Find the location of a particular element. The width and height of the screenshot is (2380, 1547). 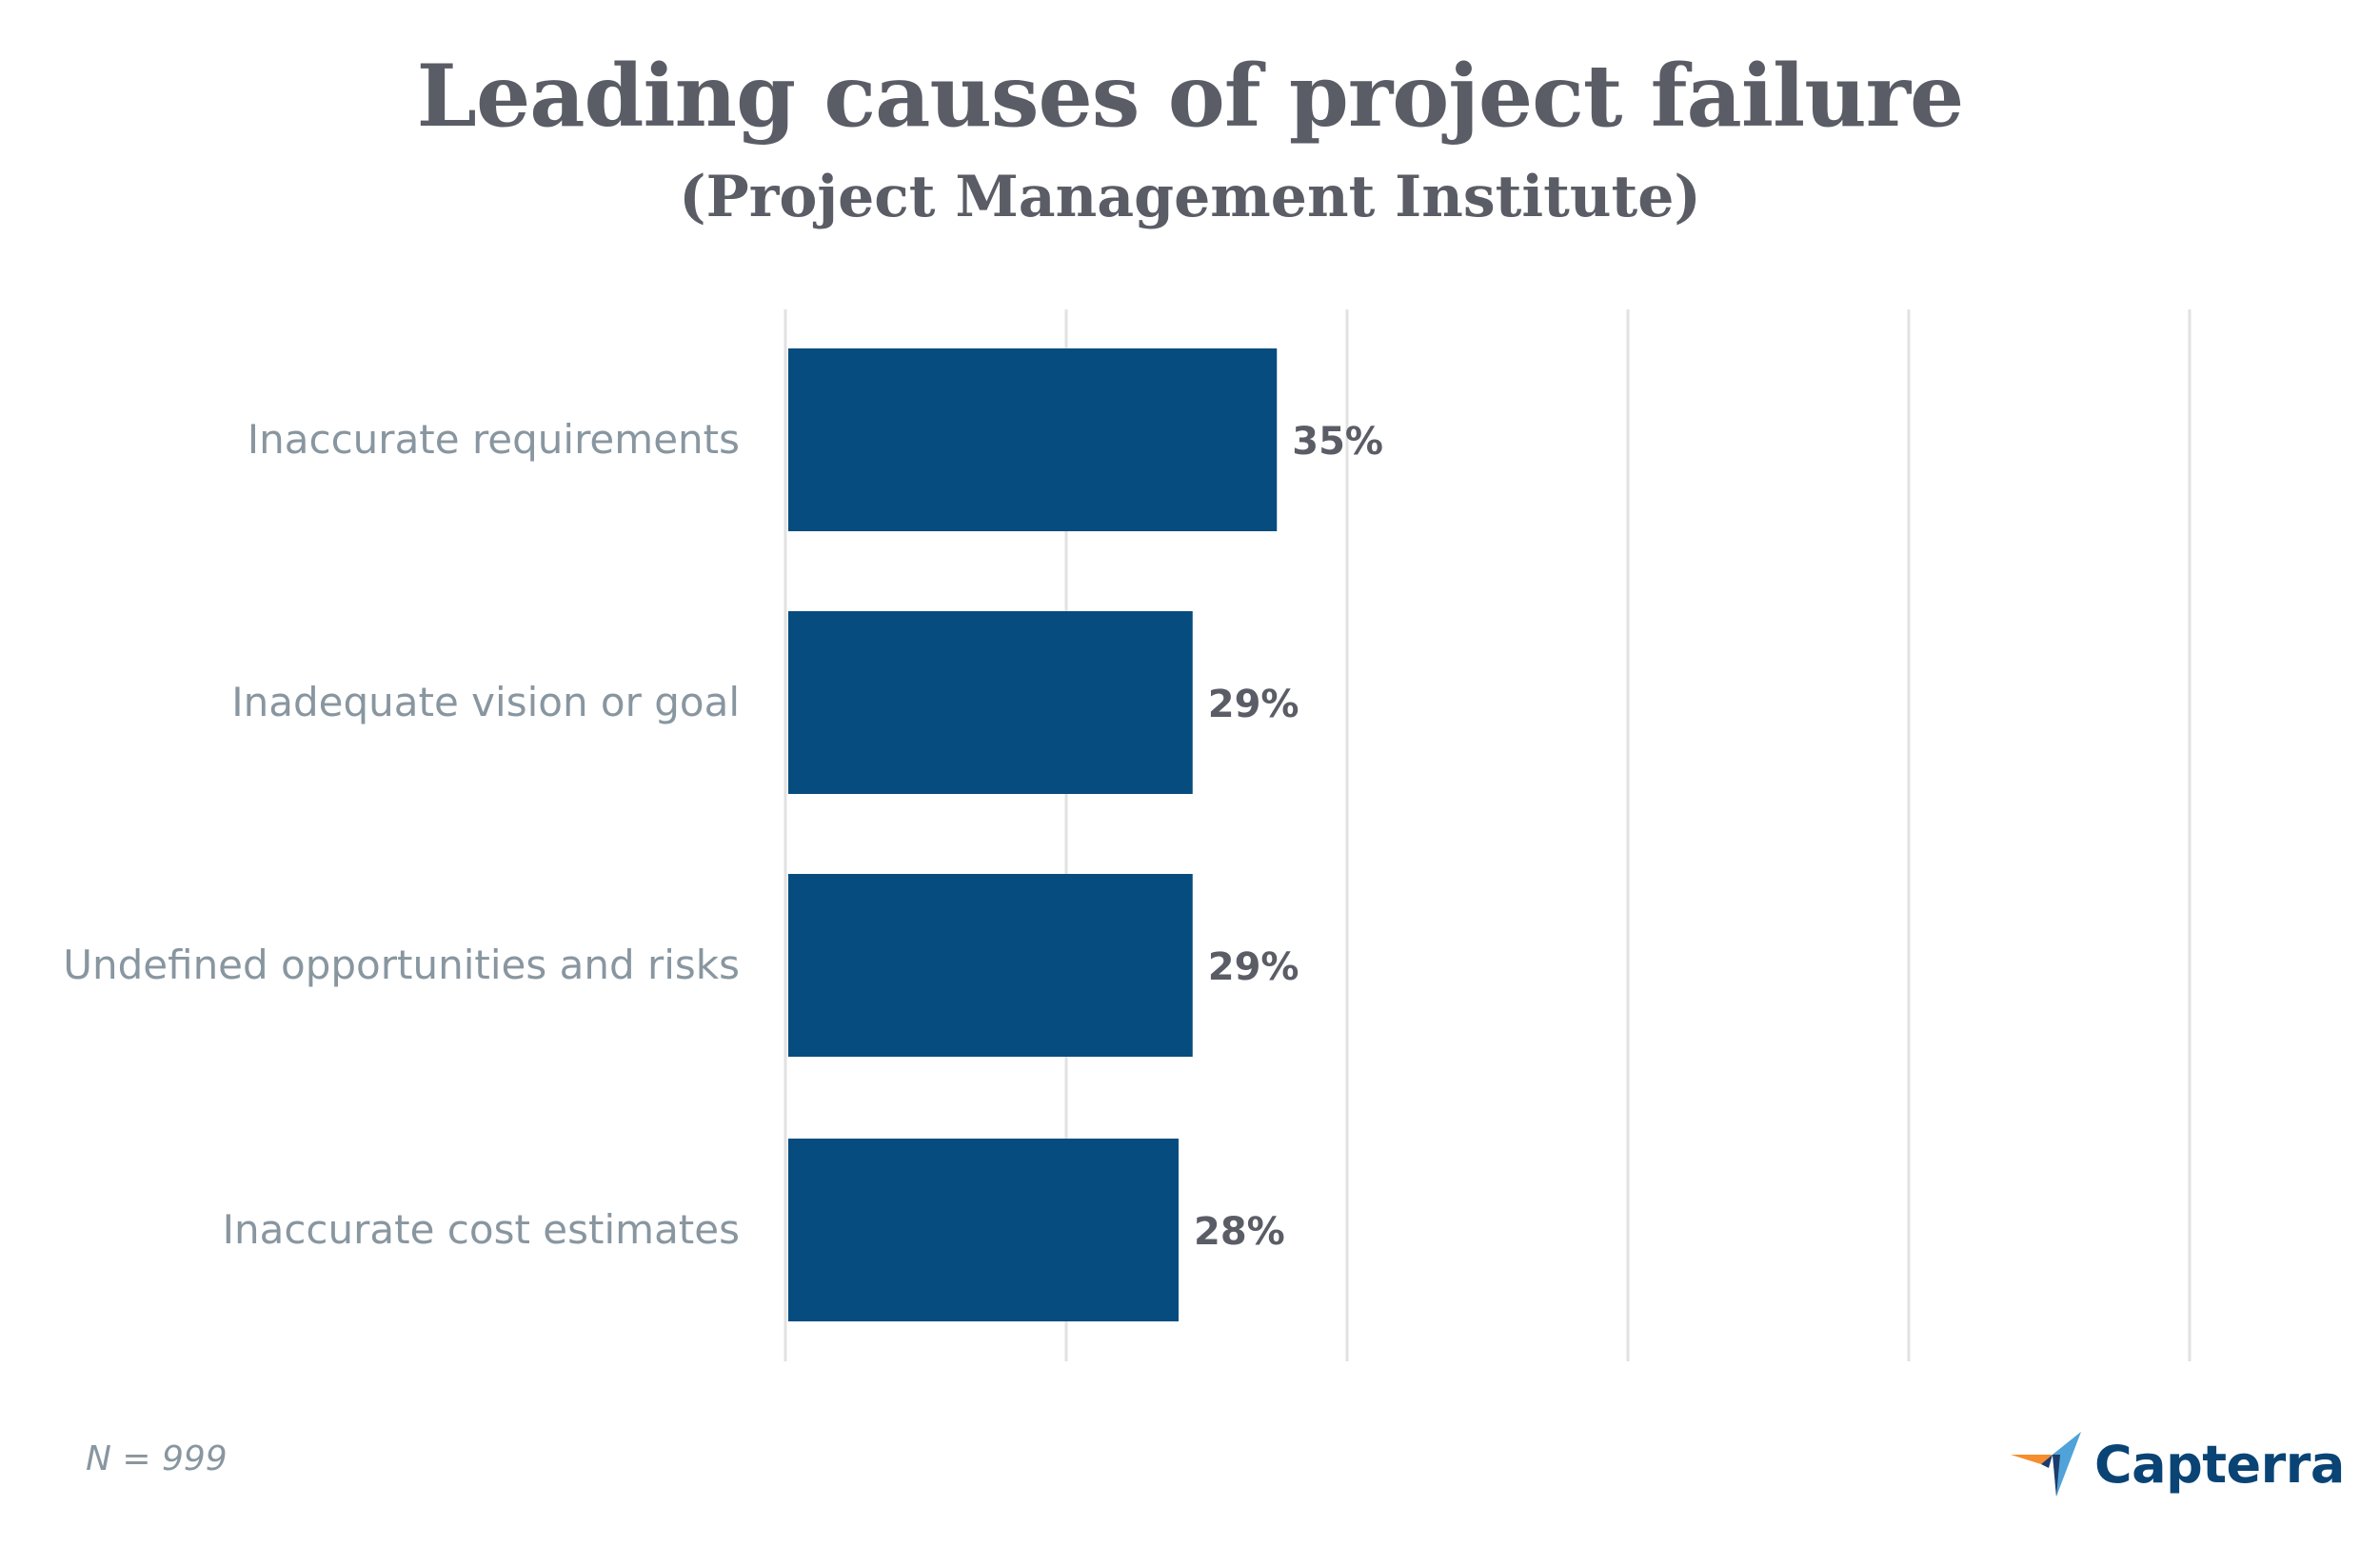

chart-subtitle: (Project Management Institute) is located at coordinates (1190, 197).